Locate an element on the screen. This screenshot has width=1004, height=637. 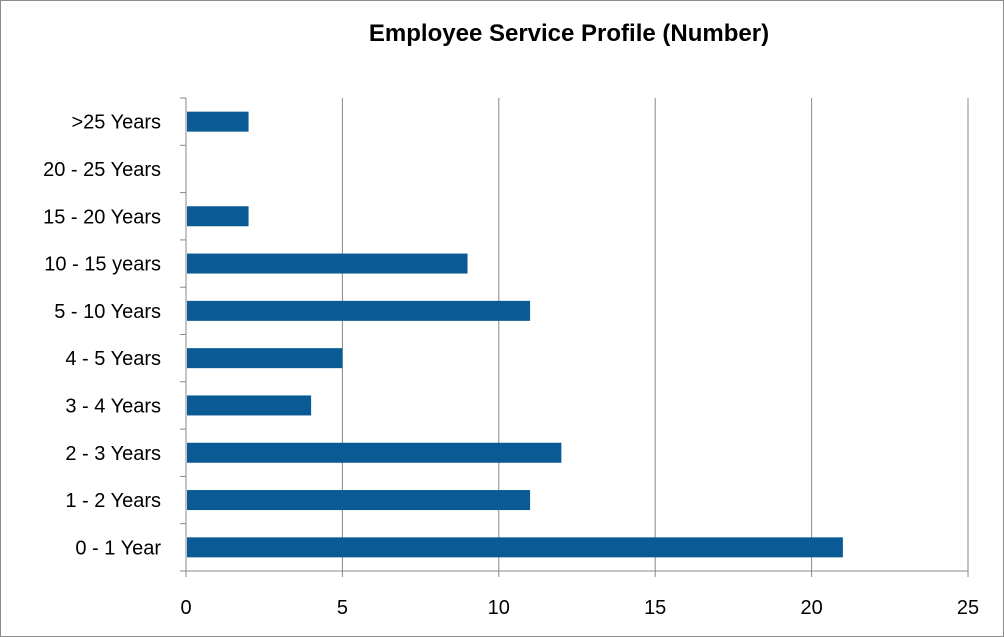
y-tick-label: 20 - 25 Years is located at coordinates (102, 170).